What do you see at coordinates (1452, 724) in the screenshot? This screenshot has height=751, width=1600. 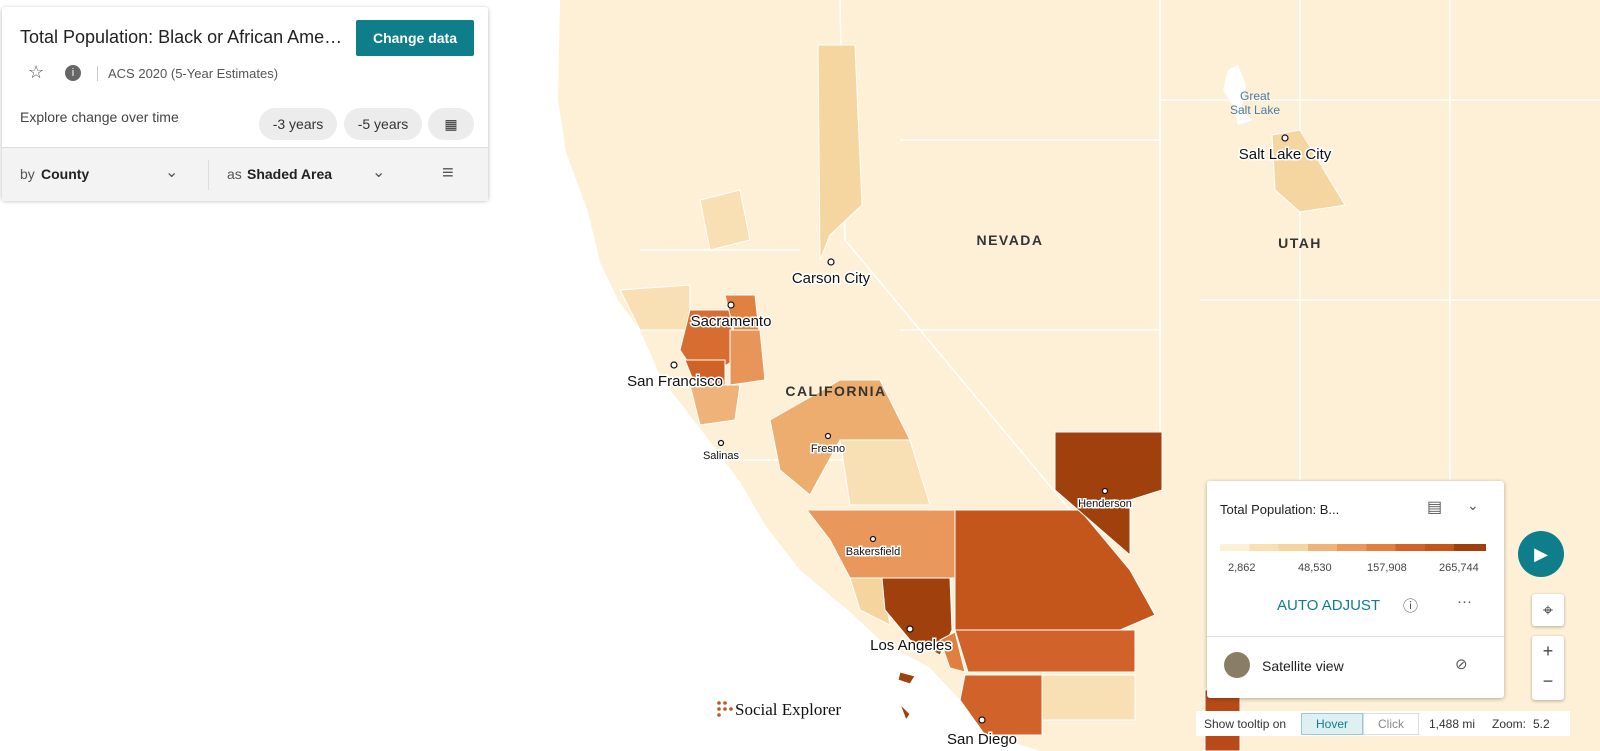 I see `scale: 1,488 mi` at bounding box center [1452, 724].